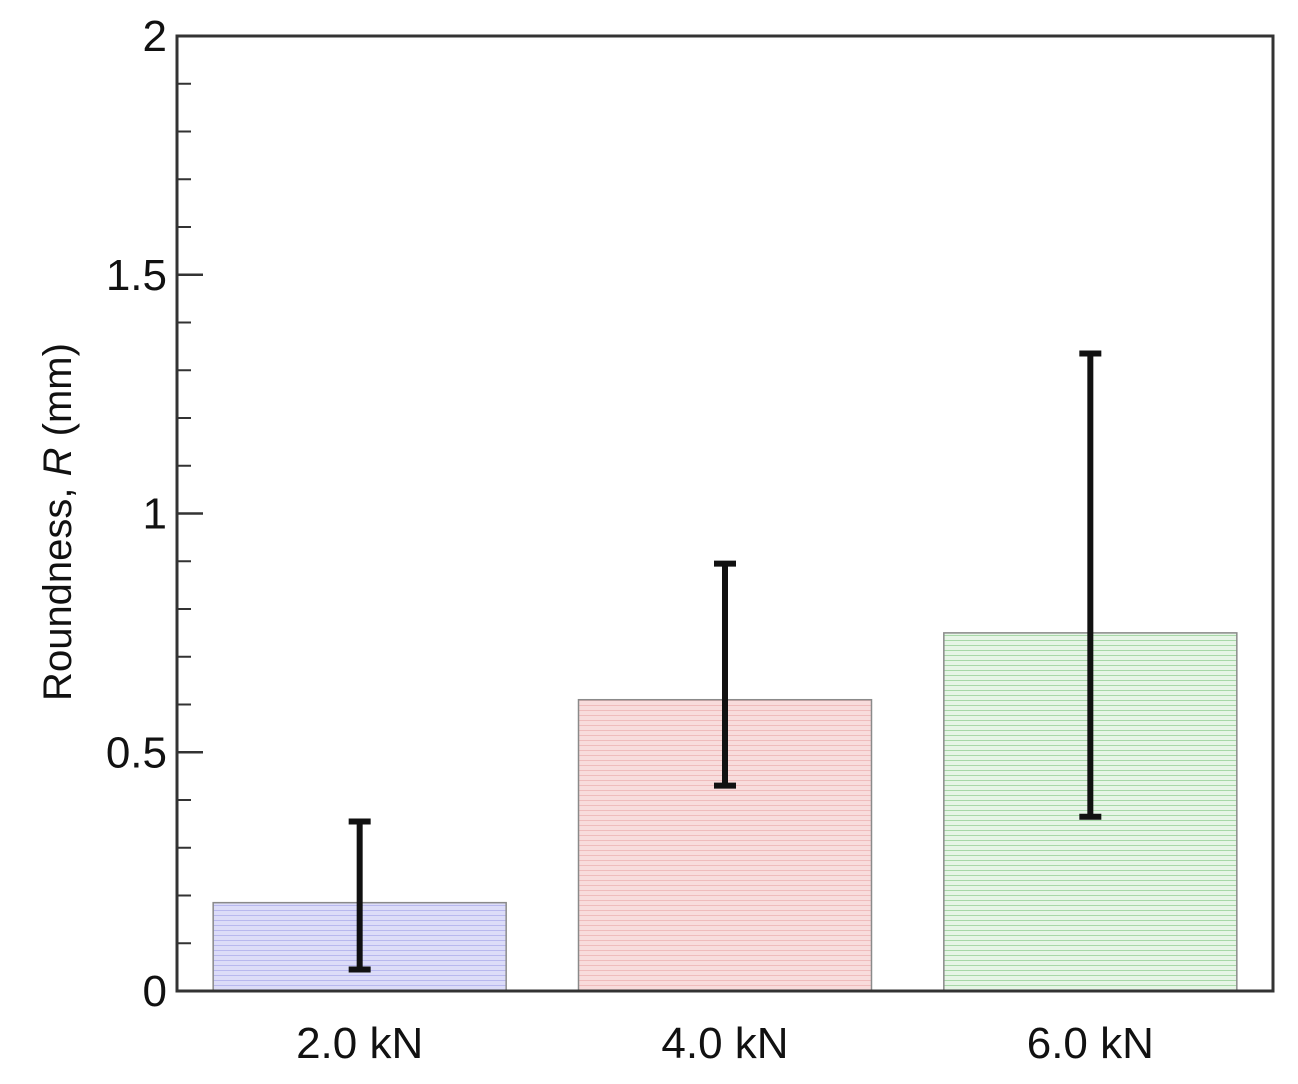 The height and width of the screenshot is (1084, 1298). Describe the element at coordinates (155, 991) in the screenshot. I see `y-tick-label: 0` at that location.